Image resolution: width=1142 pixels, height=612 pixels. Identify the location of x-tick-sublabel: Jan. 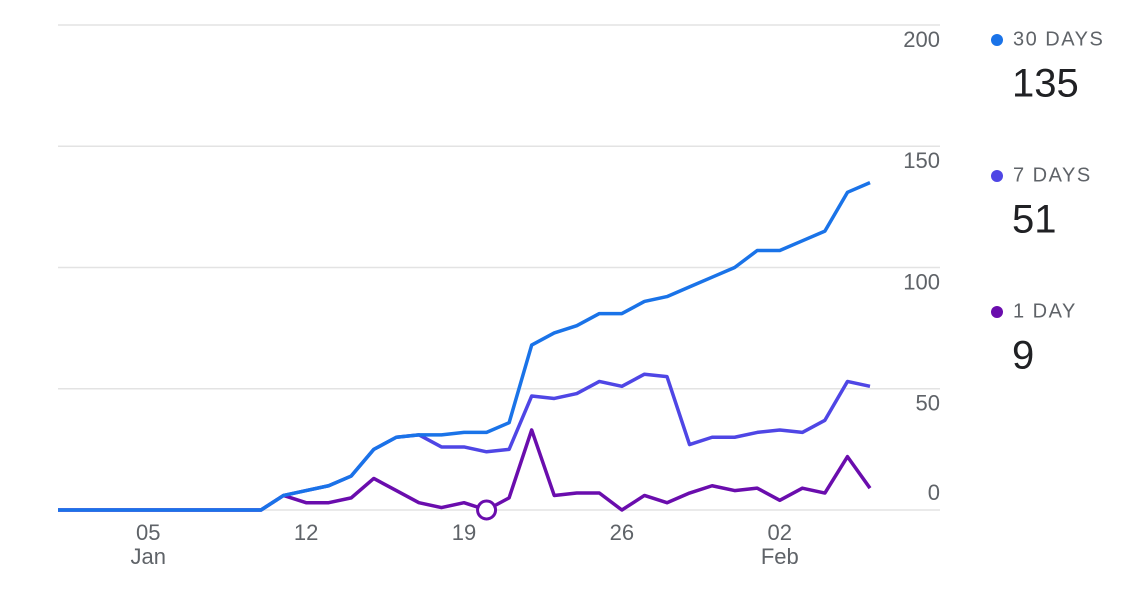
(147, 556).